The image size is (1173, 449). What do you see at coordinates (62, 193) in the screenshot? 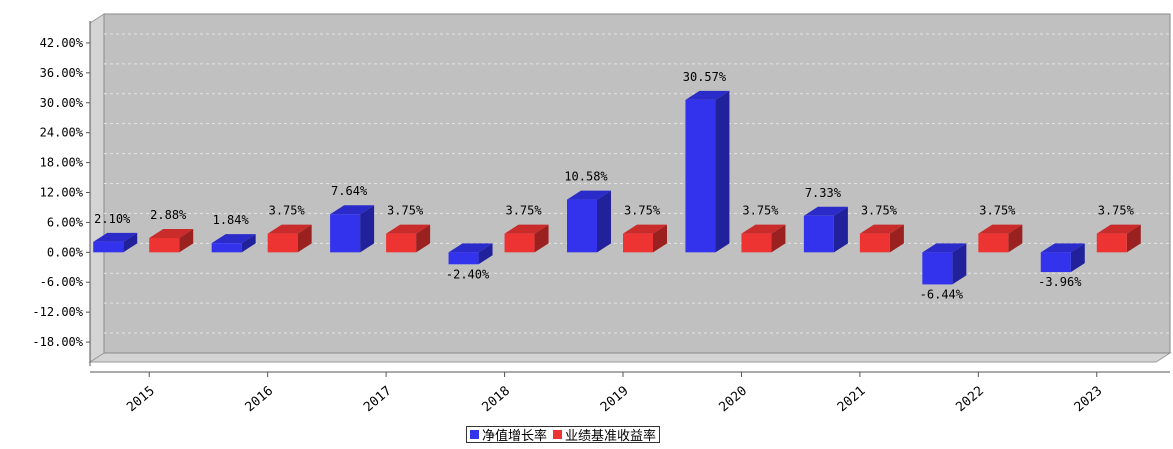
I see `y-tick-label: 12.00%` at bounding box center [62, 193].